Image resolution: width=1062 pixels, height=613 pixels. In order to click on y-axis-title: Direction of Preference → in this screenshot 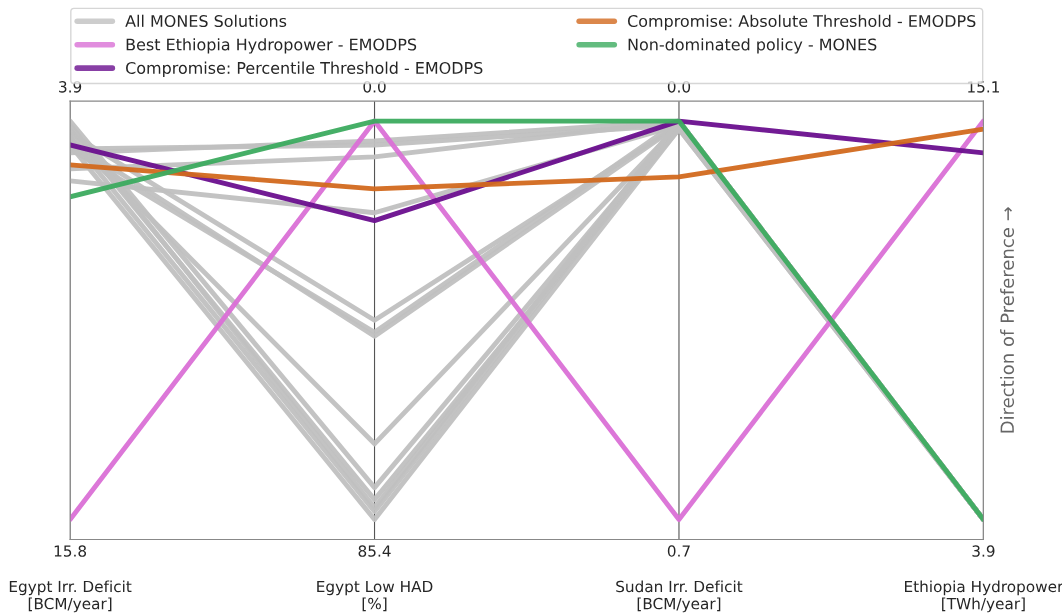, I will do `click(1007, 320)`.